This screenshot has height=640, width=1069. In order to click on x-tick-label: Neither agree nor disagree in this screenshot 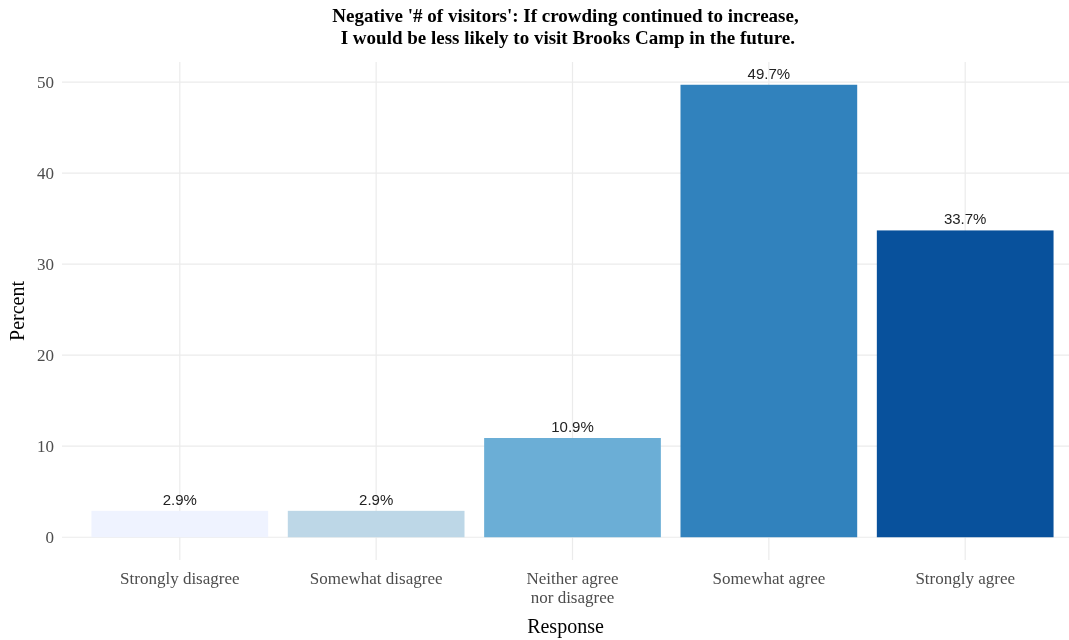, I will do `click(572, 588)`.